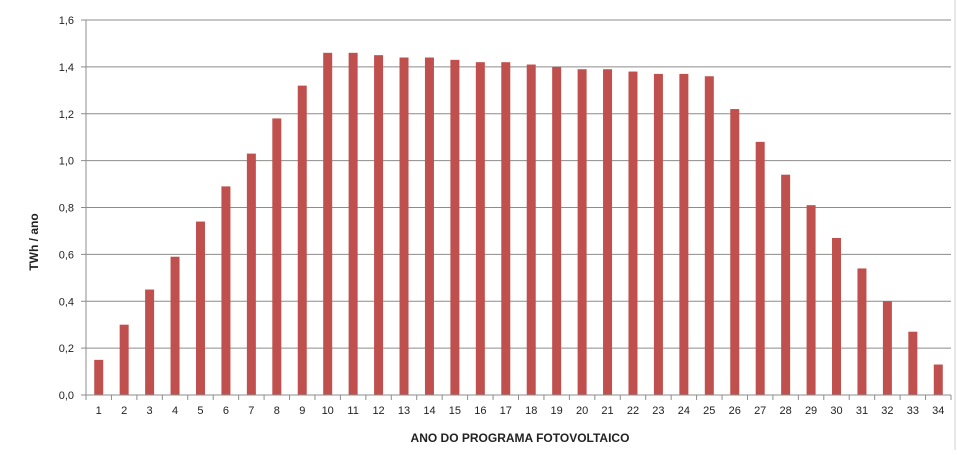  What do you see at coordinates (404, 411) in the screenshot?
I see `x-tick-label: 13` at bounding box center [404, 411].